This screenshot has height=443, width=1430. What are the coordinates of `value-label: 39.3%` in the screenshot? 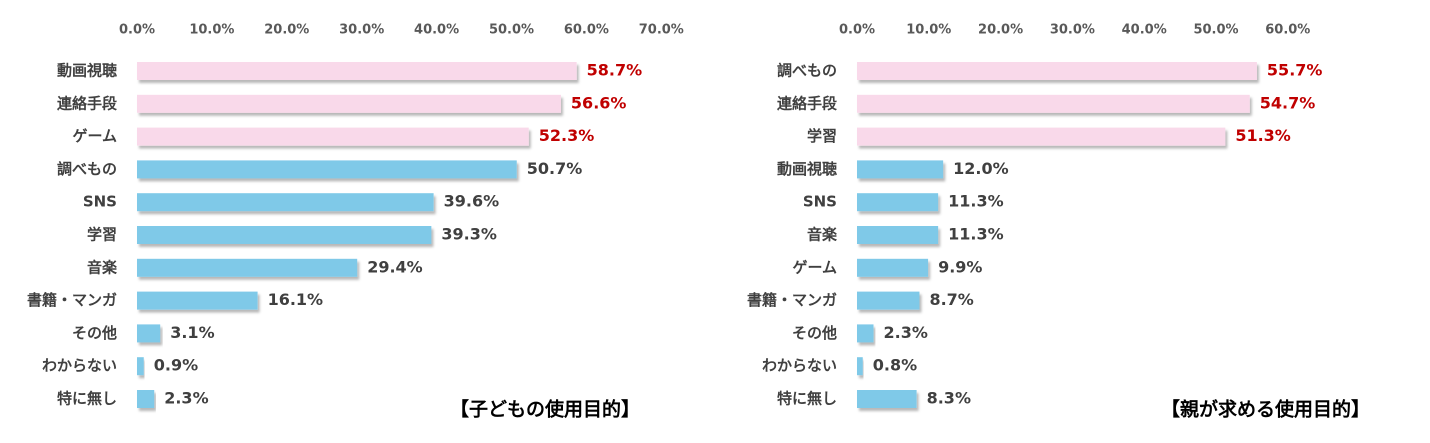 It's located at (469, 234).